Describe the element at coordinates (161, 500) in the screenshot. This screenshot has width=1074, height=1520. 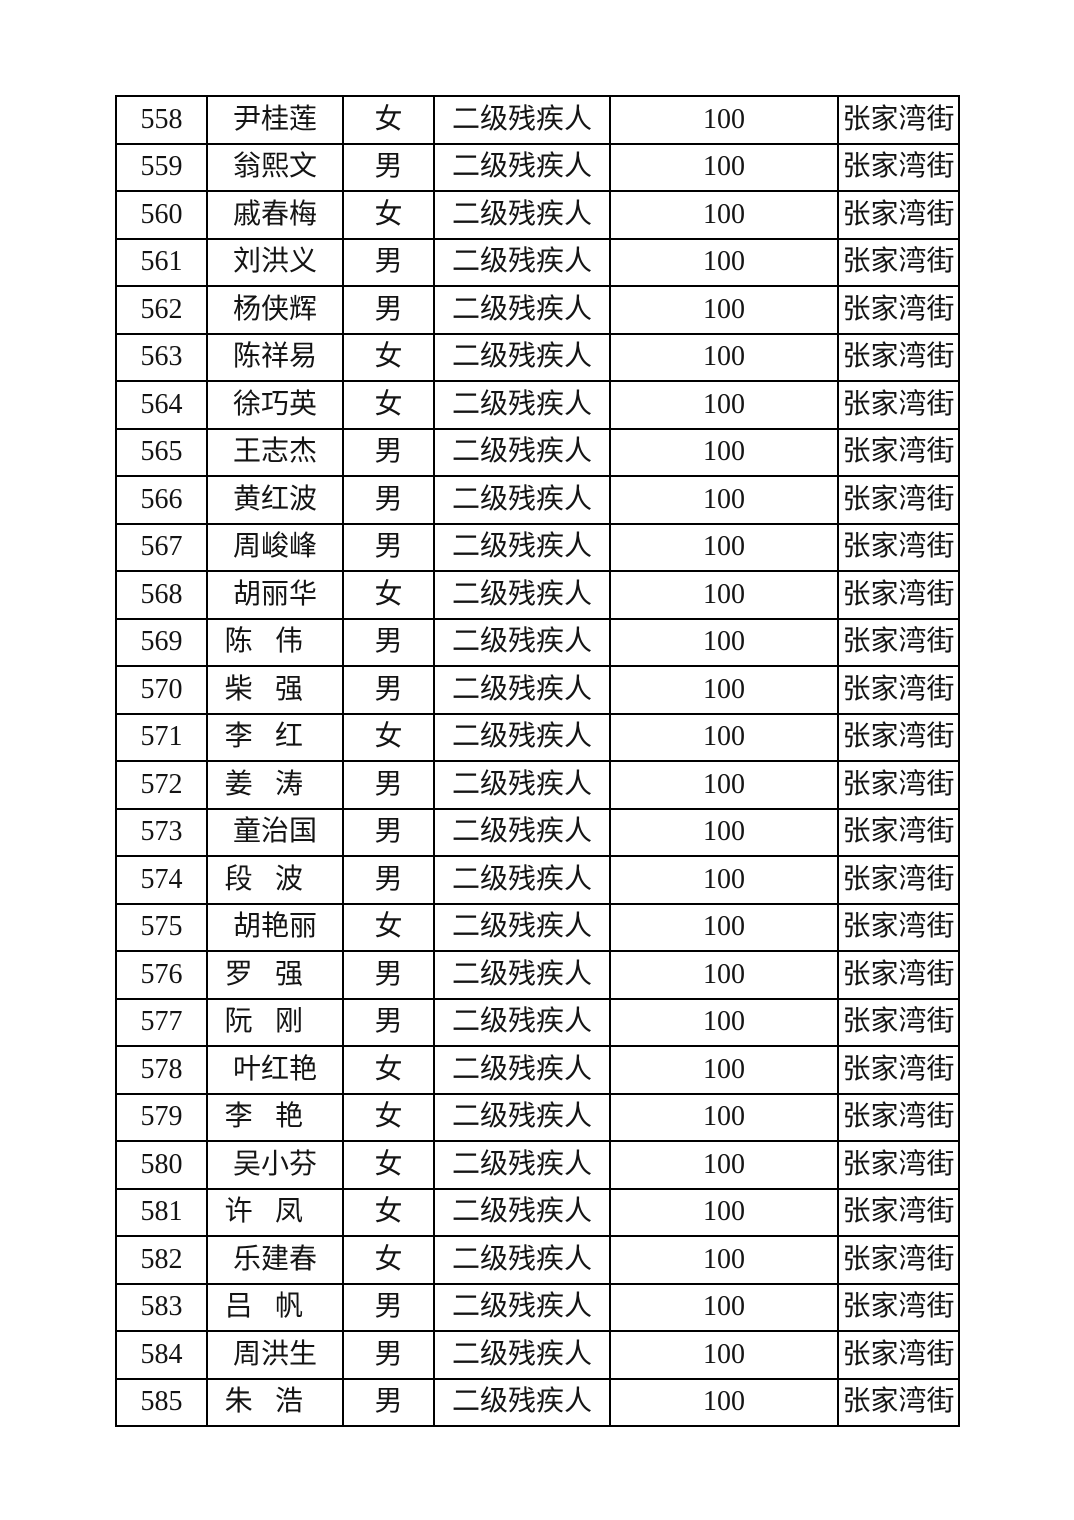
I see `cell-serial: 566` at that location.